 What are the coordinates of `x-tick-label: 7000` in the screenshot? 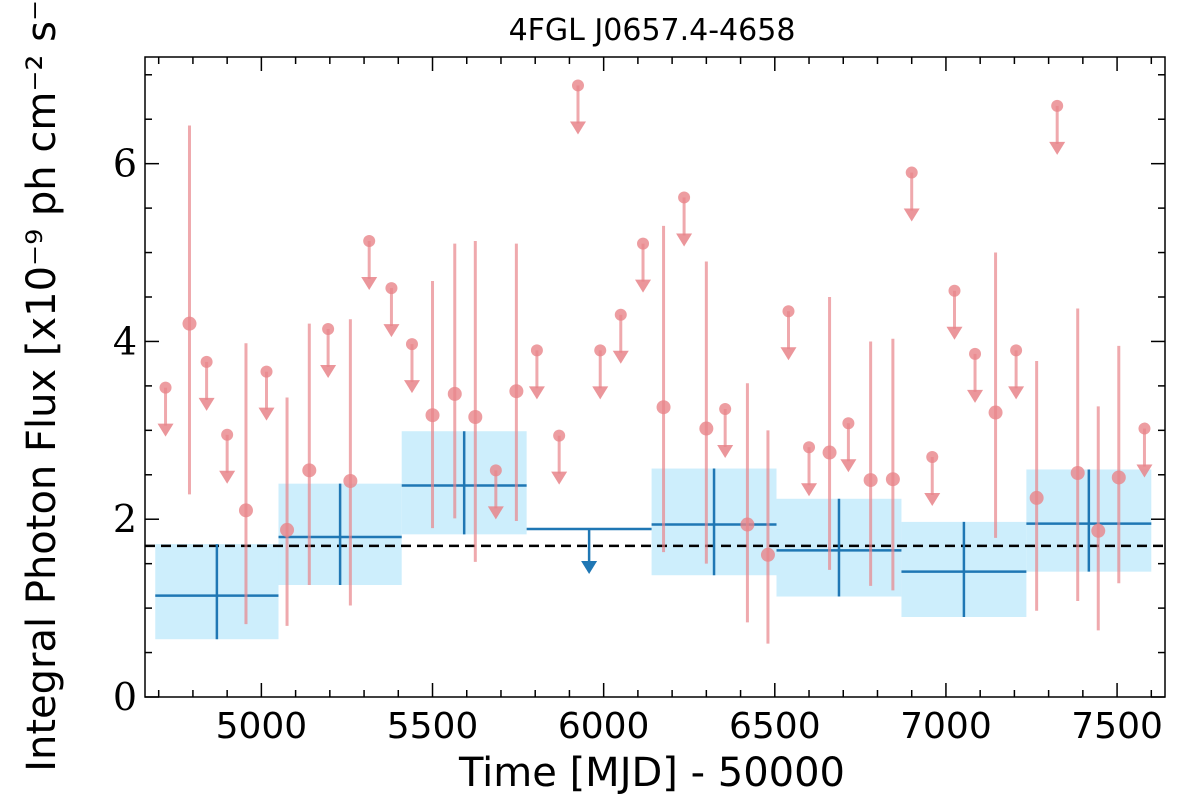 It's located at (946, 726).